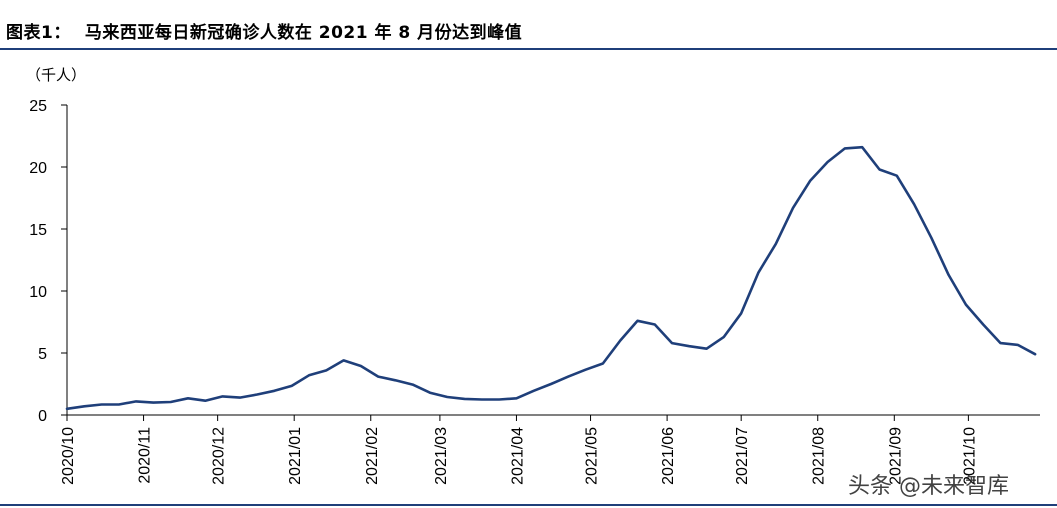  Describe the element at coordinates (528, 505) in the screenshot. I see `bottom-divider` at that location.